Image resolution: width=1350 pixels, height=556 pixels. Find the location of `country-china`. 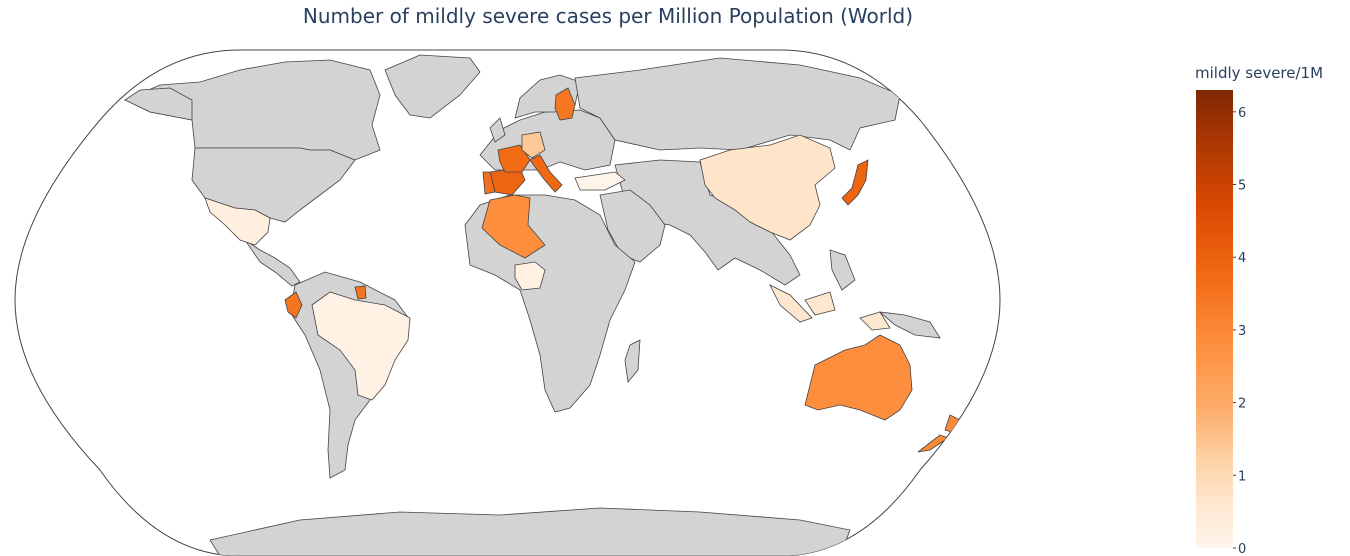

country-china is located at coordinates (767, 187).